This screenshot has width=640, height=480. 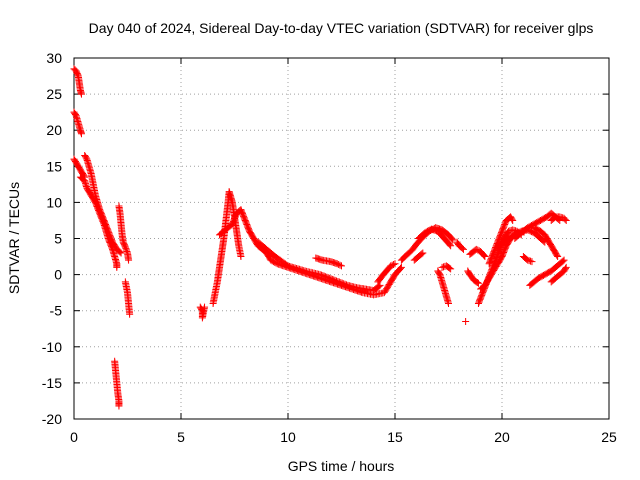 I want to click on series-arc8, so click(x=117, y=383).